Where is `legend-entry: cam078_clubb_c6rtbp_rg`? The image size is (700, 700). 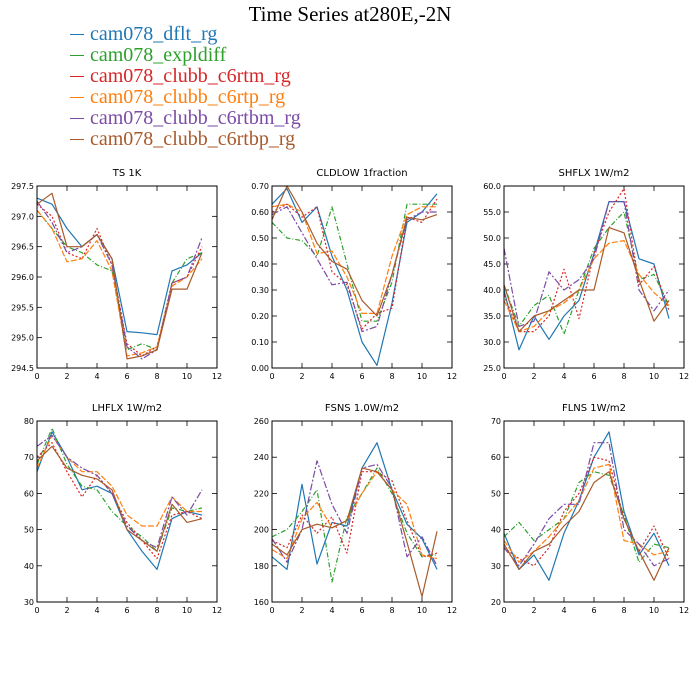 legend-entry: cam078_clubb_c6rtbp_rg is located at coordinates (185, 139).